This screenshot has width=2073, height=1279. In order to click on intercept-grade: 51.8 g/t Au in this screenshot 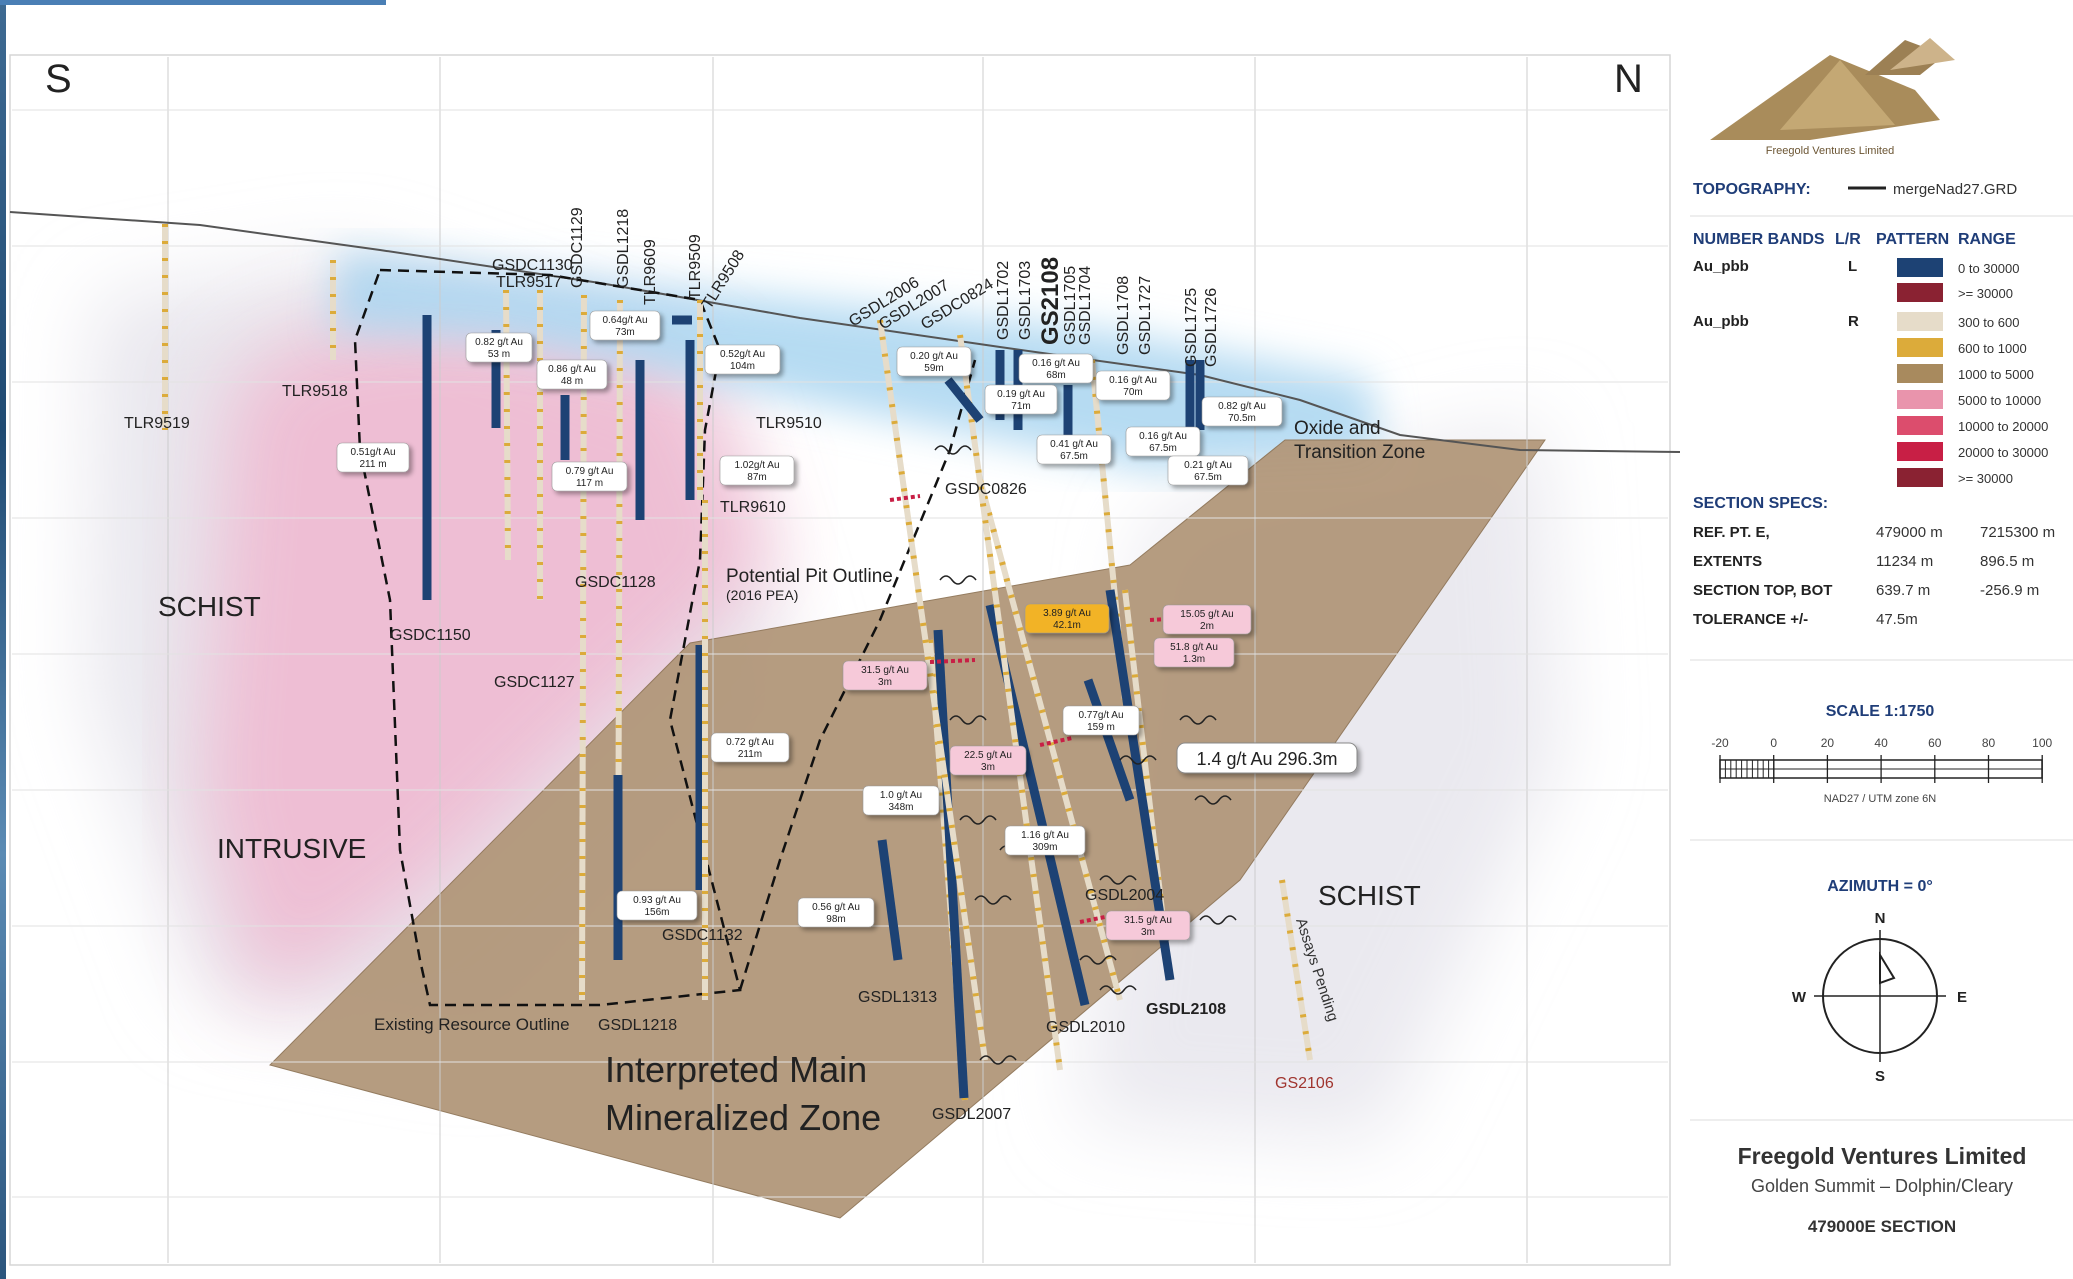, I will do `click(1194, 647)`.